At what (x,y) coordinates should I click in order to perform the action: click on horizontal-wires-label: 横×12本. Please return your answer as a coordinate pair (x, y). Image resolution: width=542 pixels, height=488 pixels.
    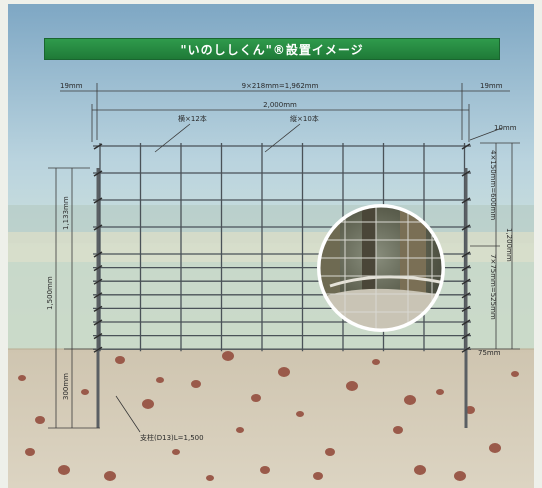
    Looking at the image, I should click on (192, 118).